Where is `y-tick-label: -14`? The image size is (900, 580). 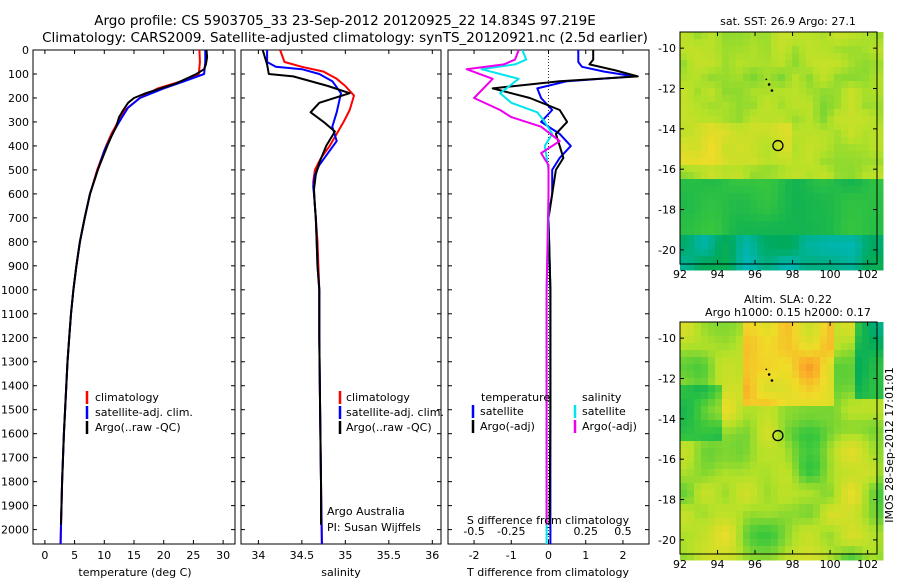 y-tick-label: -14 is located at coordinates (667, 129).